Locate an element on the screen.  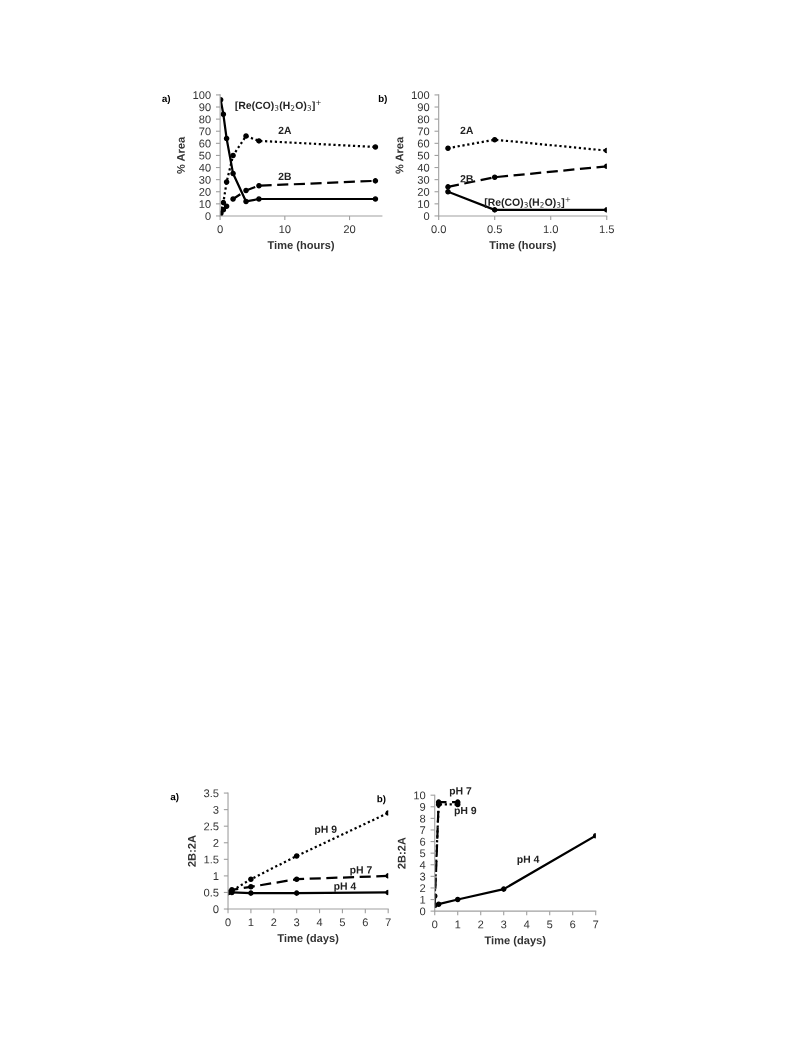
x-tick-label: 1.0 is located at coordinates (551, 229).